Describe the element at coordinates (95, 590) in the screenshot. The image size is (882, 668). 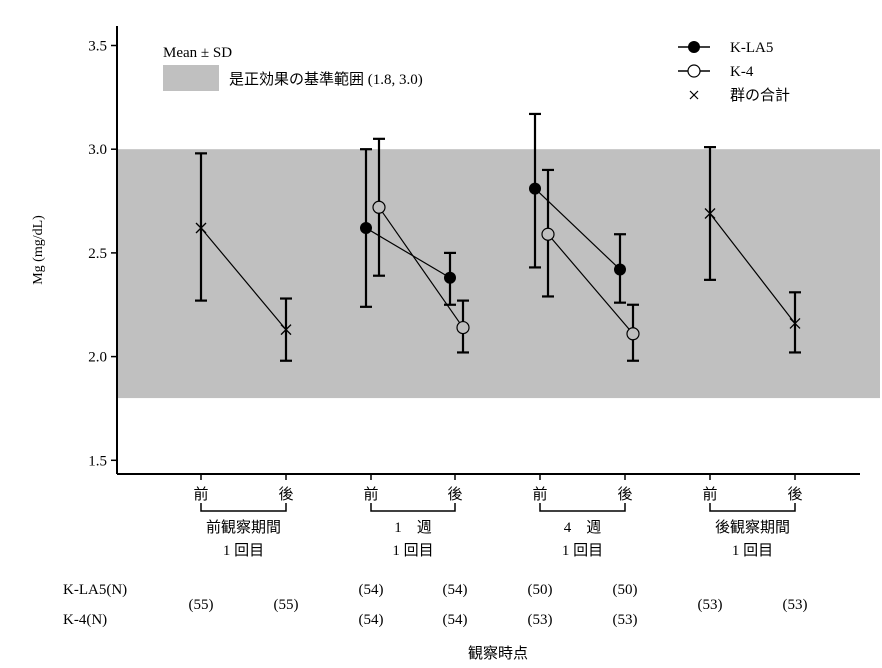
I see `n-table-row-label: K-LA5(N)` at that location.